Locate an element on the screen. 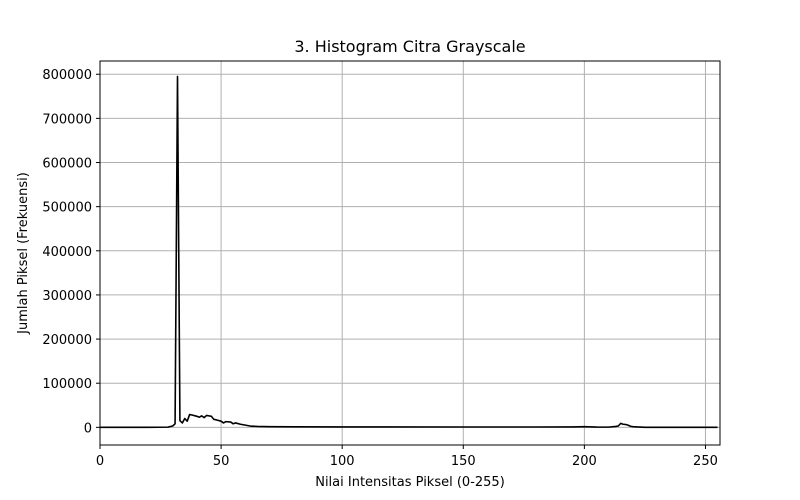 This screenshot has height=500, width=800. y-tick-label: 0 is located at coordinates (88, 428).